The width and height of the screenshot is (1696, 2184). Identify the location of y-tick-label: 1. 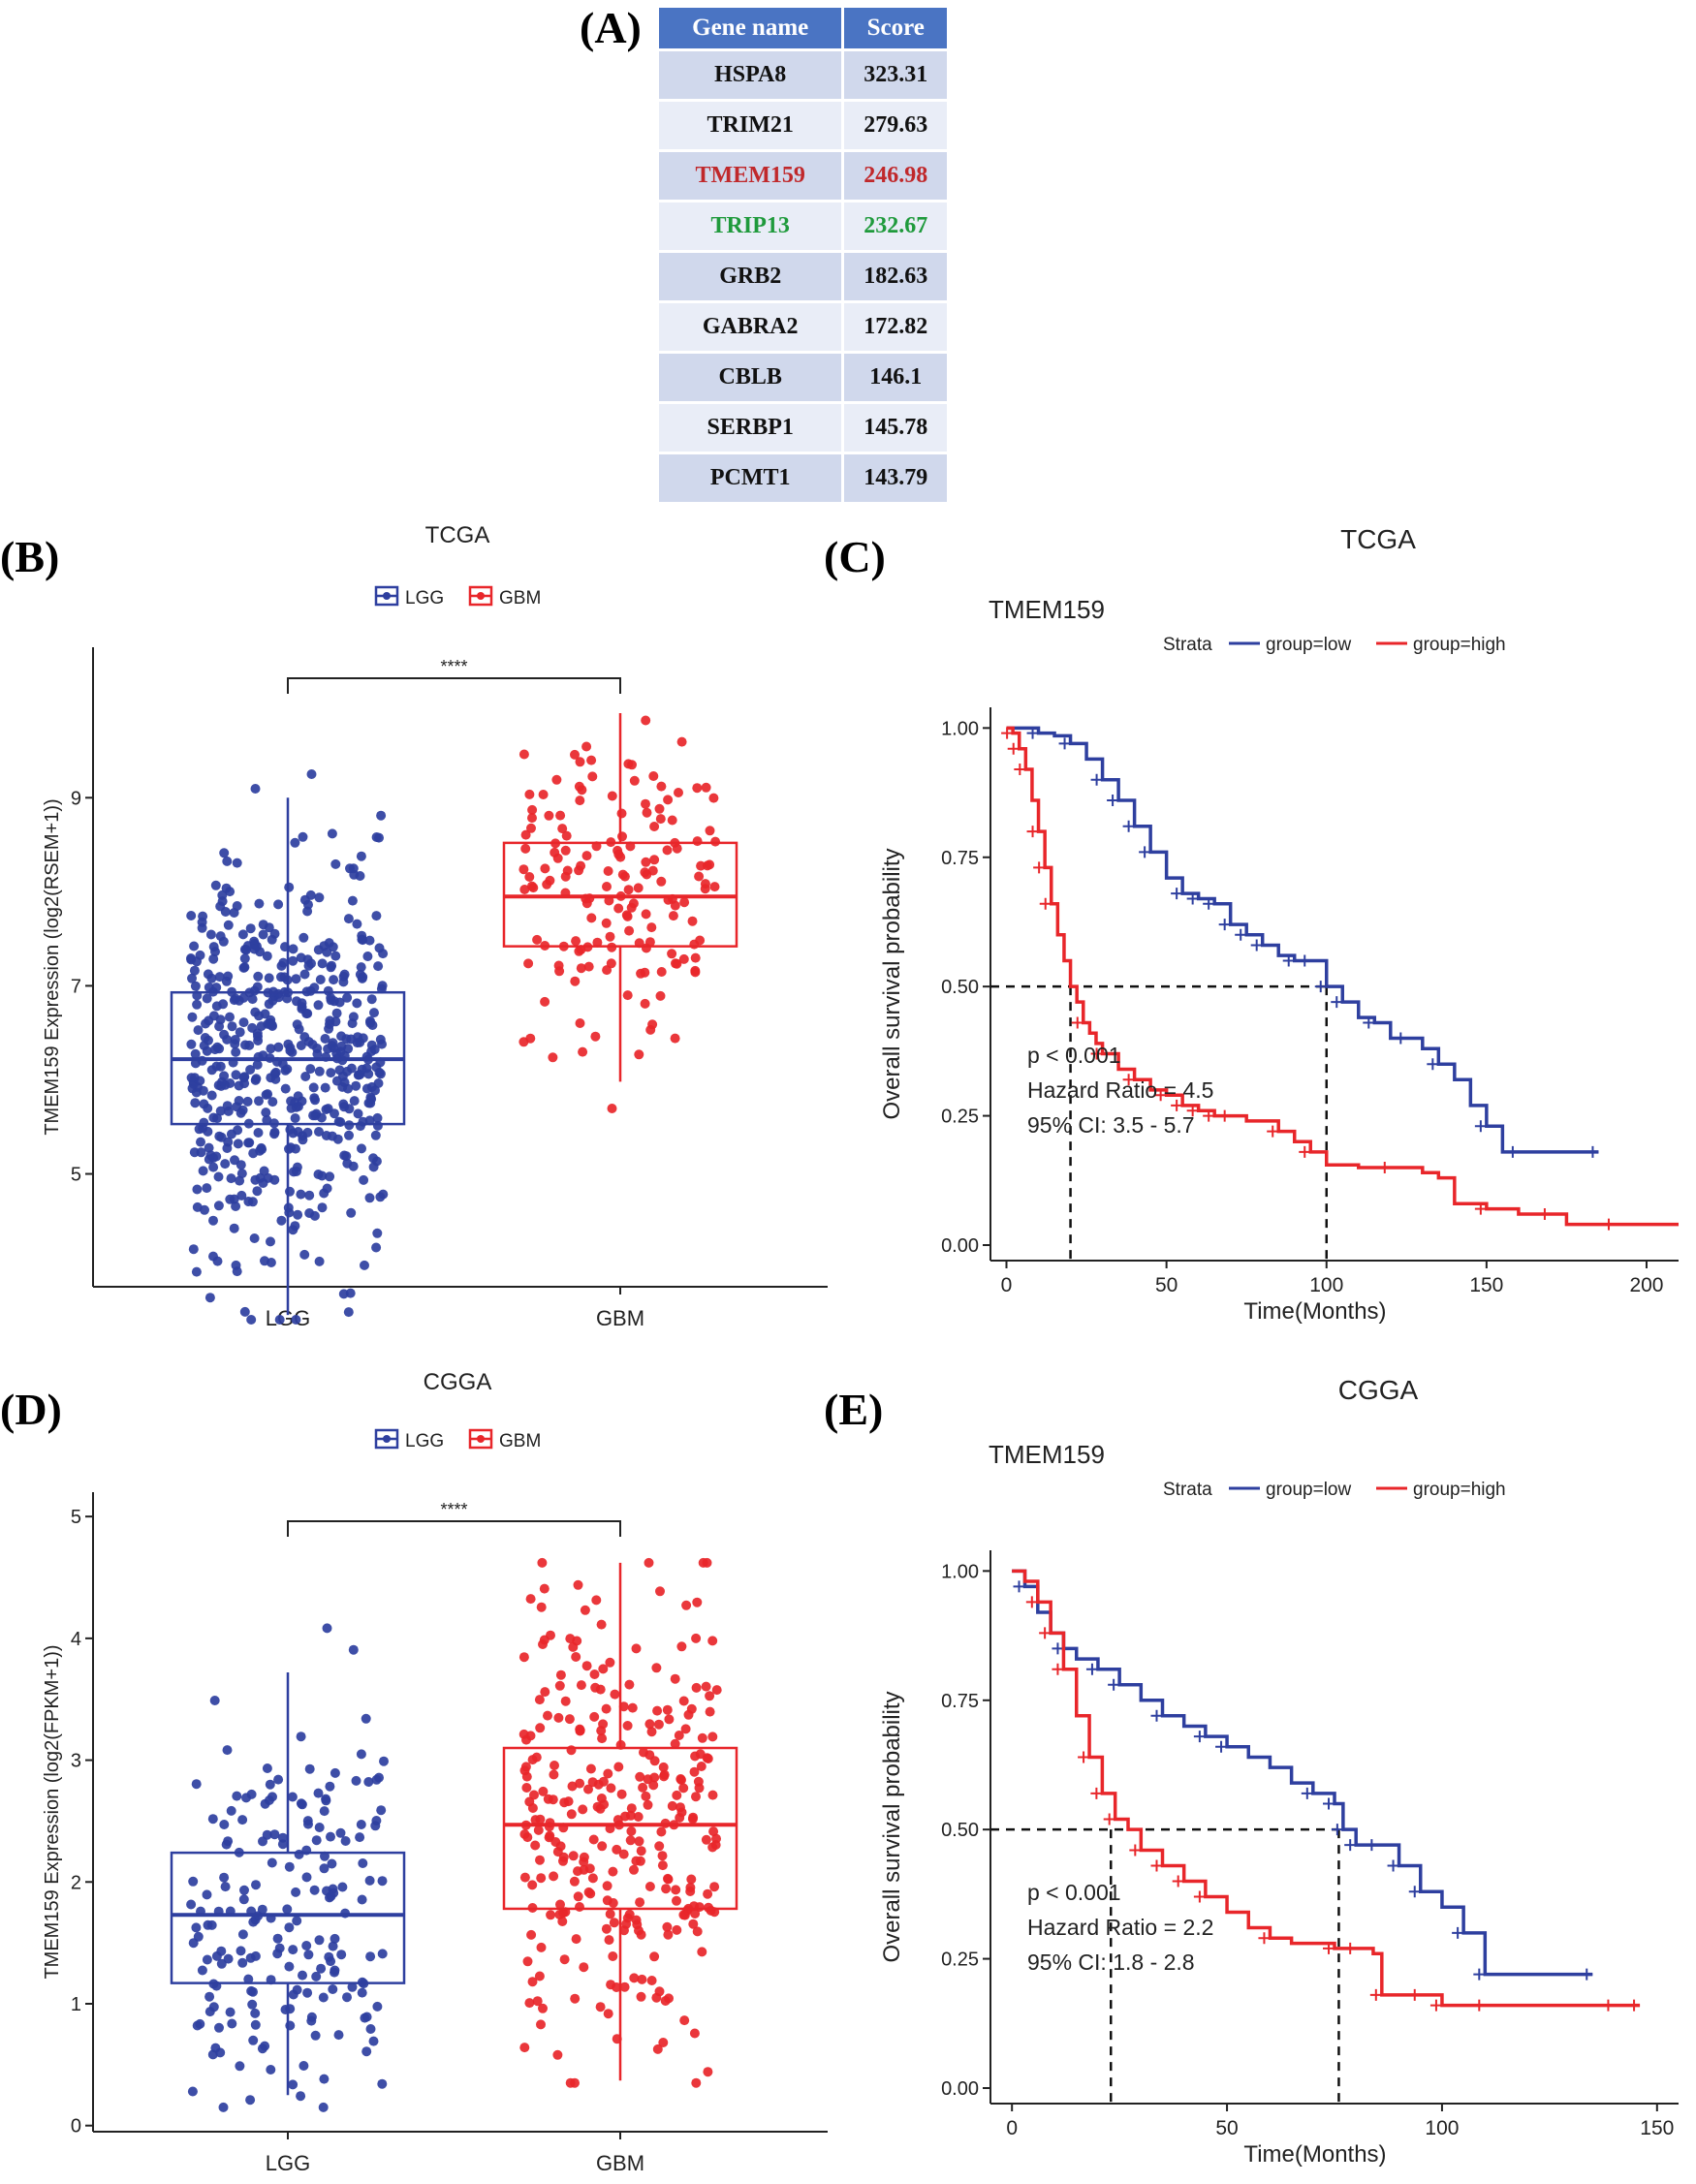
(76, 2005).